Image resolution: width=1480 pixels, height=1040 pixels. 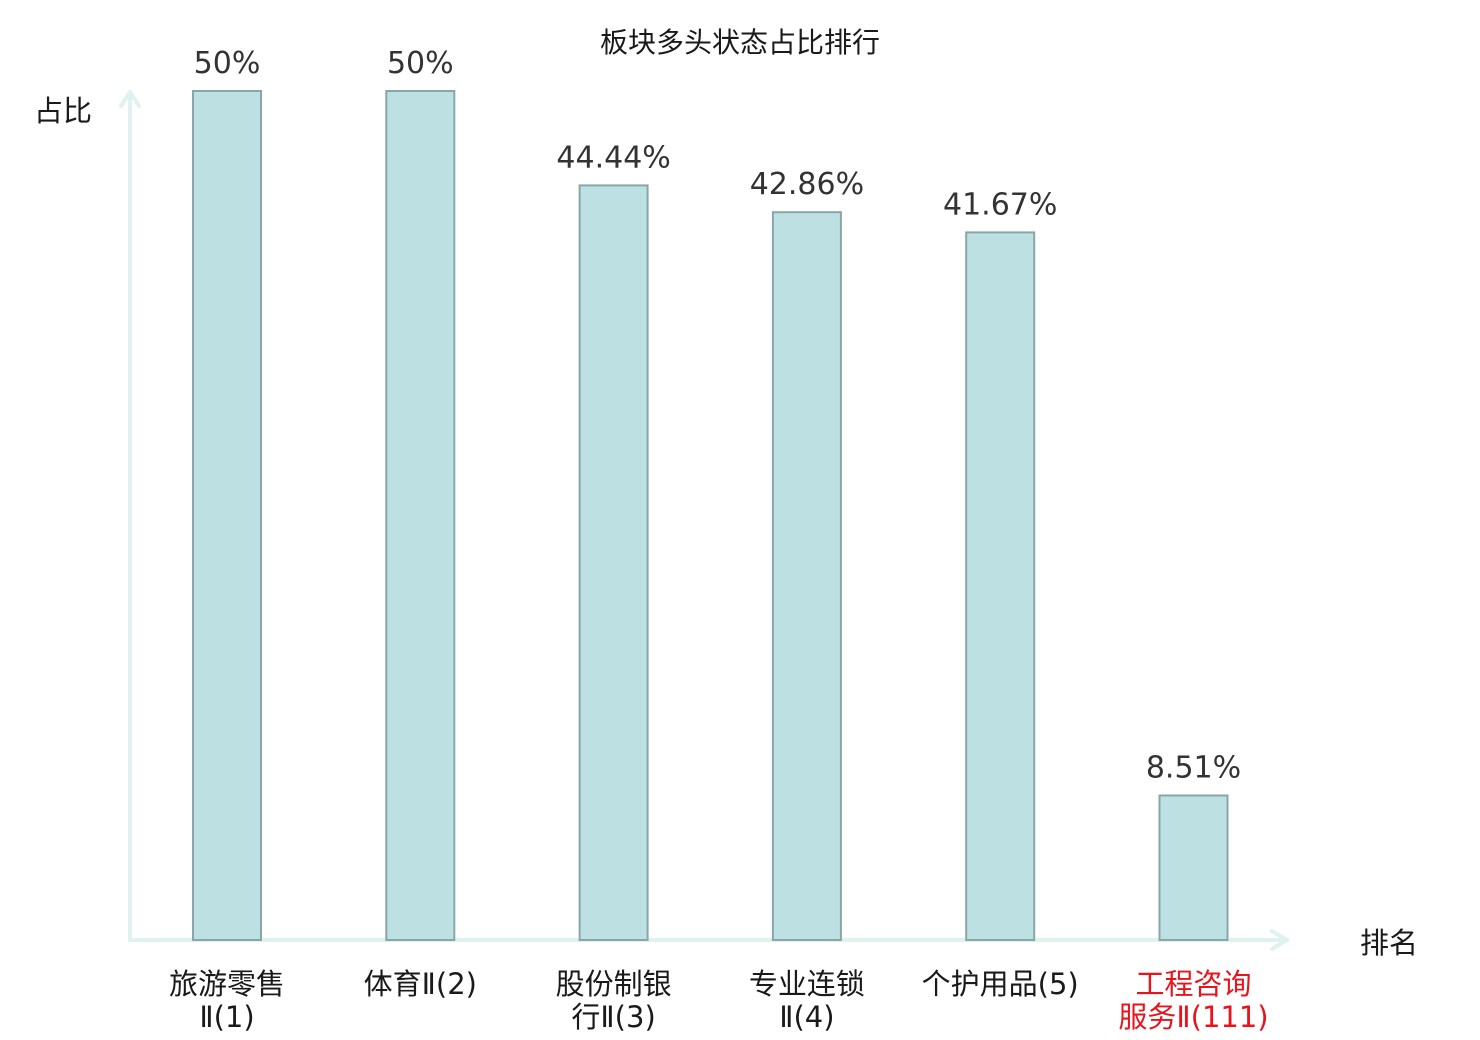 What do you see at coordinates (1193, 1017) in the screenshot?
I see `x-tick-label-line: 服务Ⅱ(111)` at bounding box center [1193, 1017].